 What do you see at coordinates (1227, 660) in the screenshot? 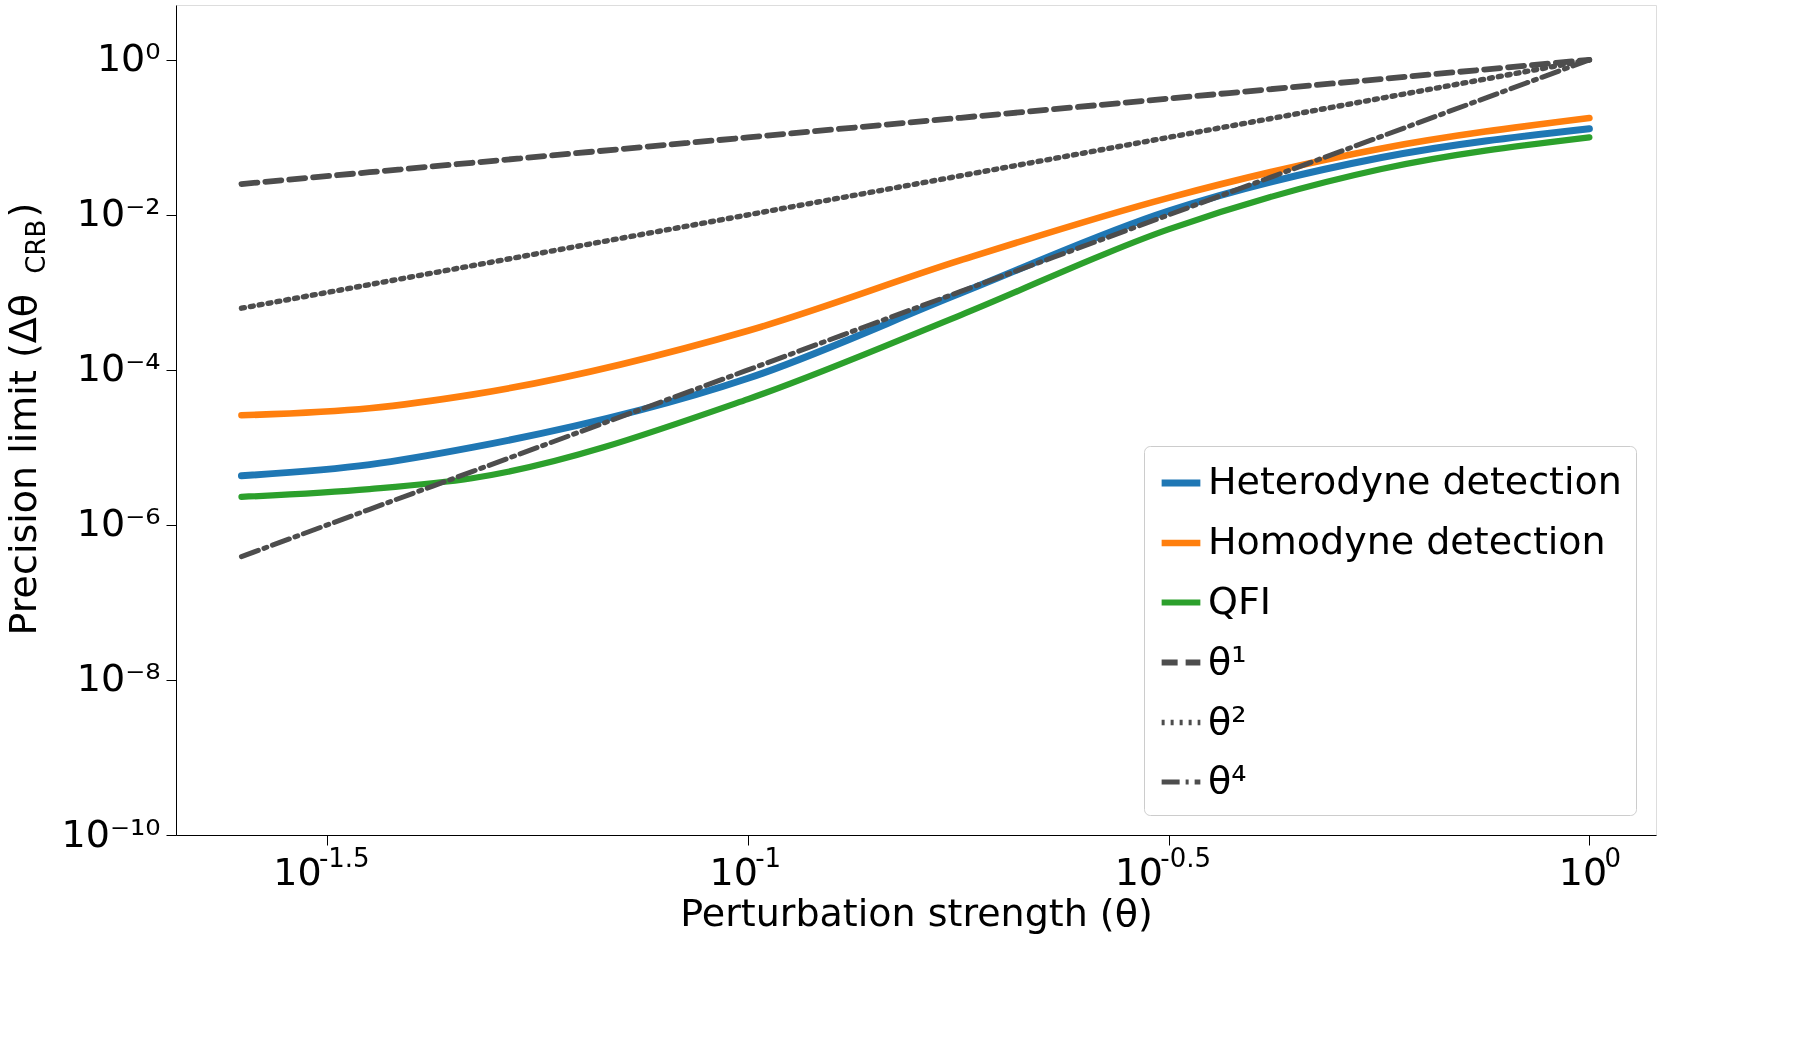
I see `legend-label: θ¹` at bounding box center [1227, 660].